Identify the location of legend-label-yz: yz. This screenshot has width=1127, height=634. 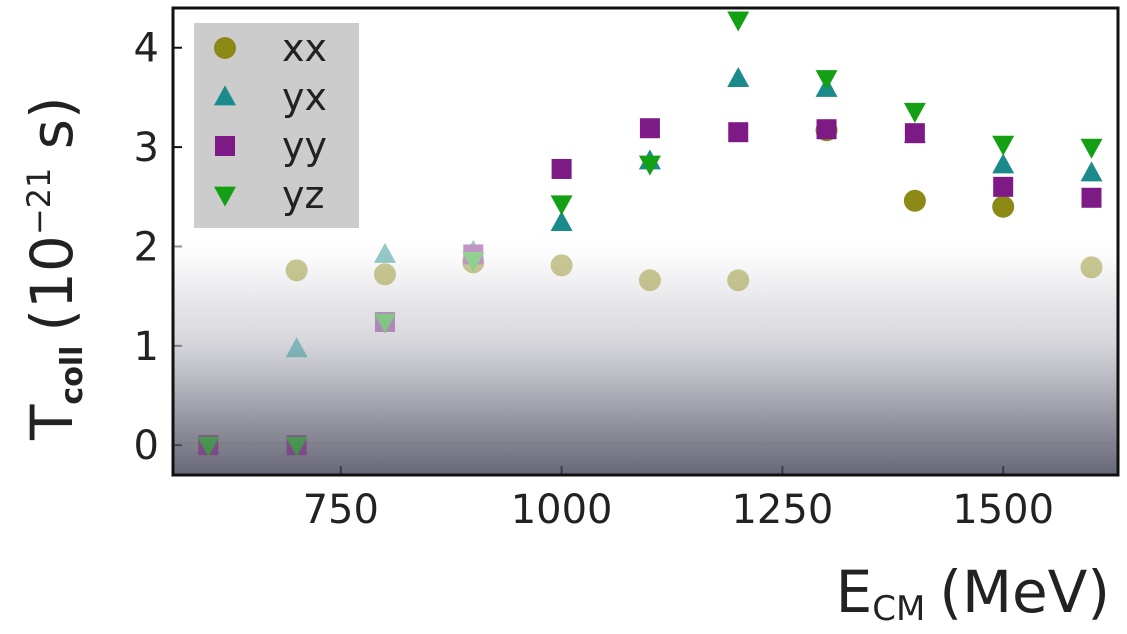
(303, 195).